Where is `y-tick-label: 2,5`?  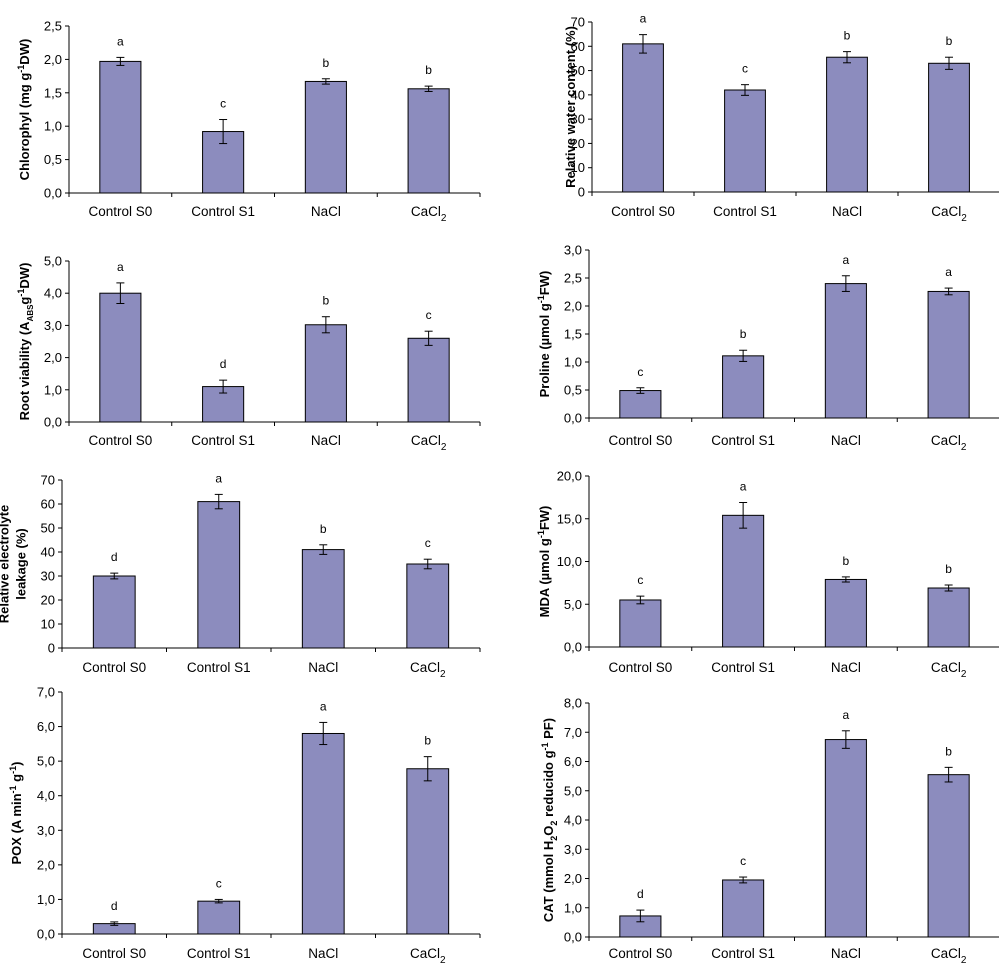 y-tick-label: 2,5 is located at coordinates (53, 26).